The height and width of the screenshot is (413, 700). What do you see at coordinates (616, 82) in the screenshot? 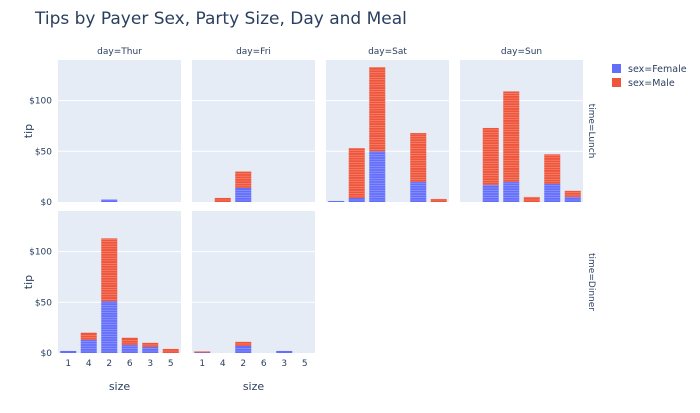
I see `legend-swatch-male` at bounding box center [616, 82].